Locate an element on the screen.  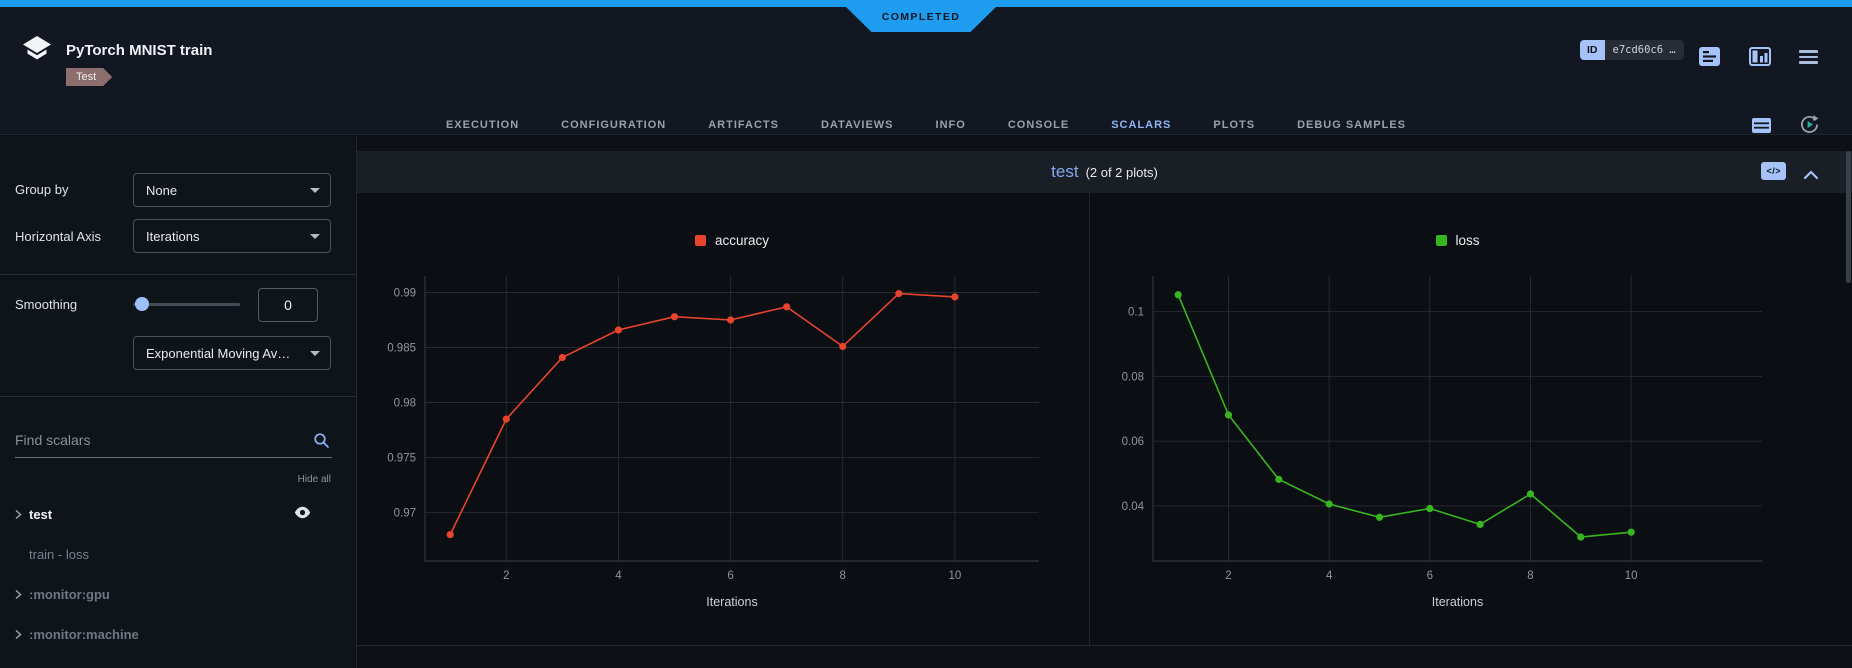
table-view-icon is located at coordinates (1761, 128).